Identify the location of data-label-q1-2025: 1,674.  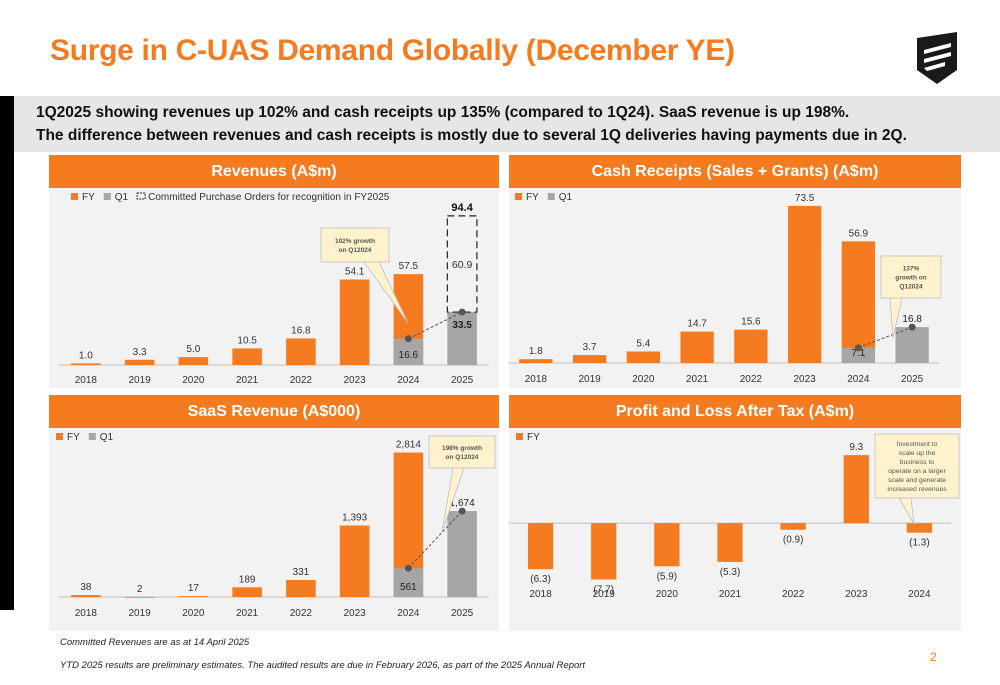
(462, 503).